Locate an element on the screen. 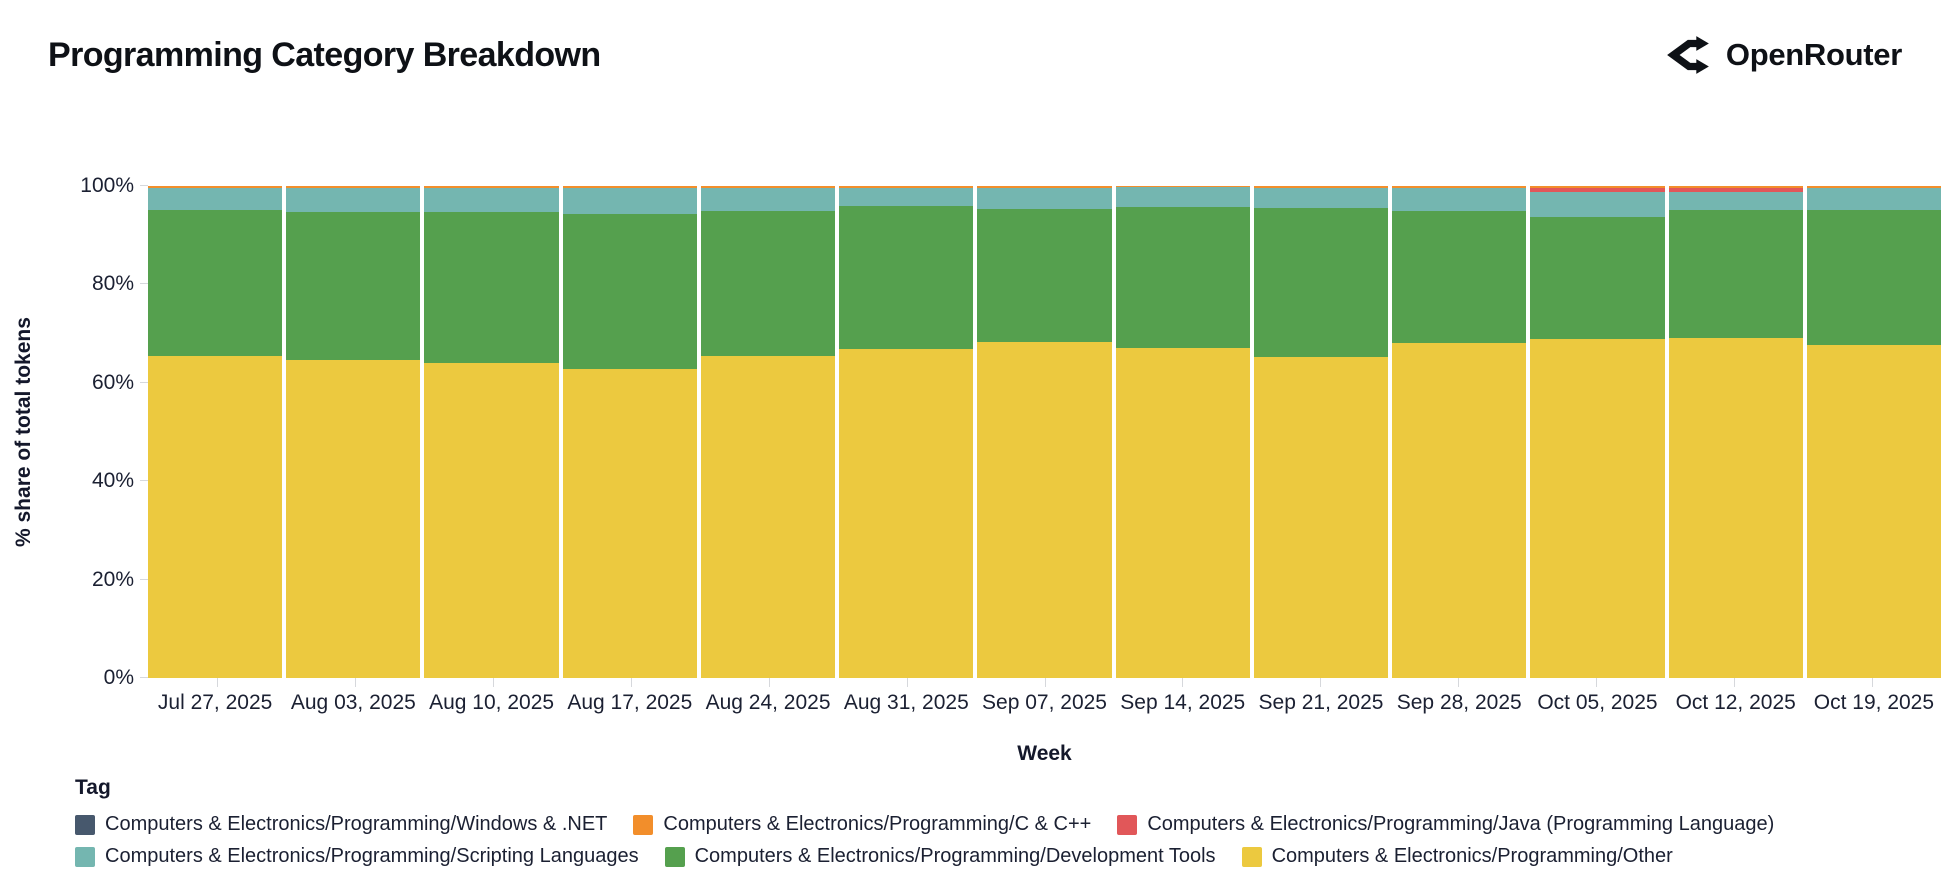 This screenshot has height=892, width=1946. bar-oct-12-2025 is located at coordinates (1735, 432).